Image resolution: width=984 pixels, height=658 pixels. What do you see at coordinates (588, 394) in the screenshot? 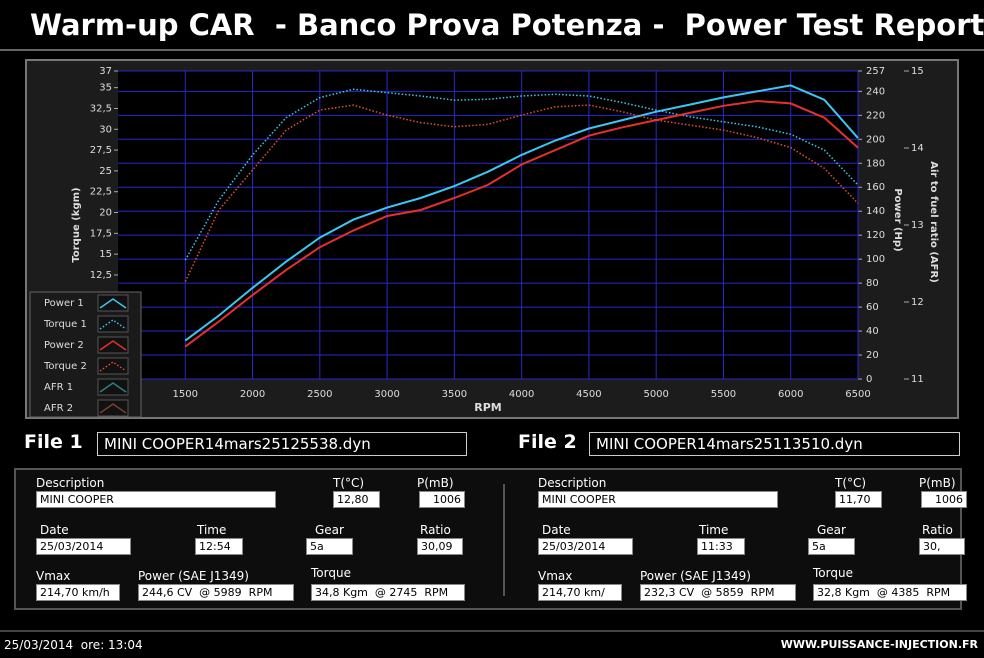
I see `x-tick-label: 4500` at bounding box center [588, 394].